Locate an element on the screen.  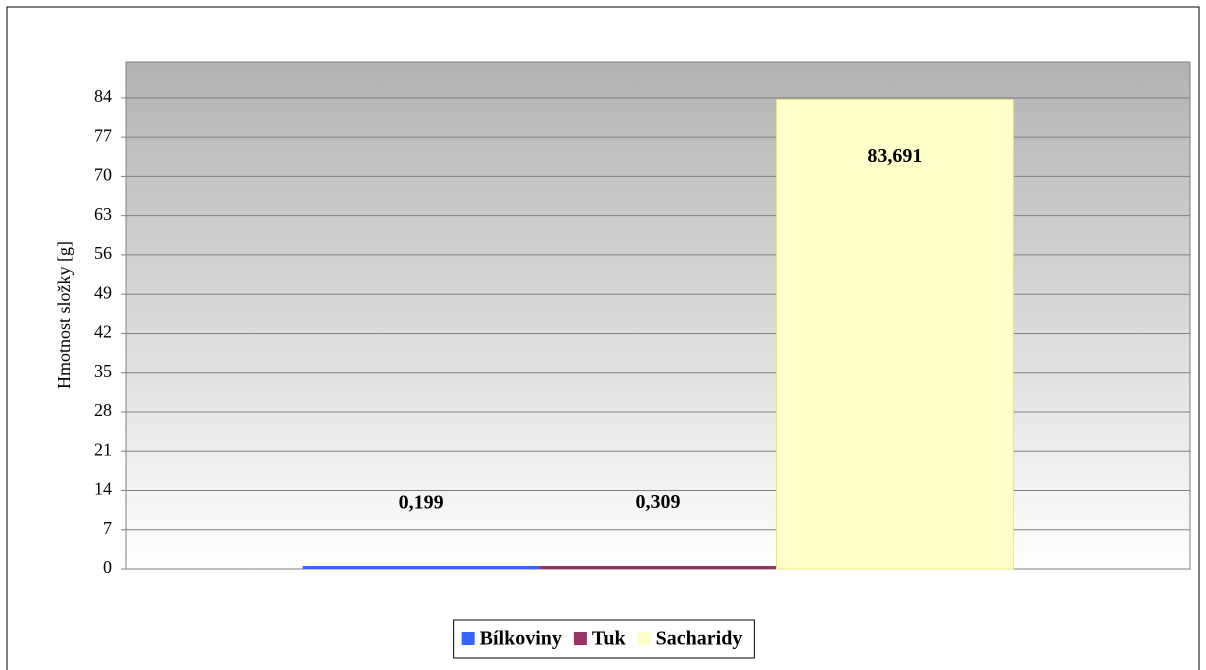
y-tick-label: 14 is located at coordinates (103, 489).